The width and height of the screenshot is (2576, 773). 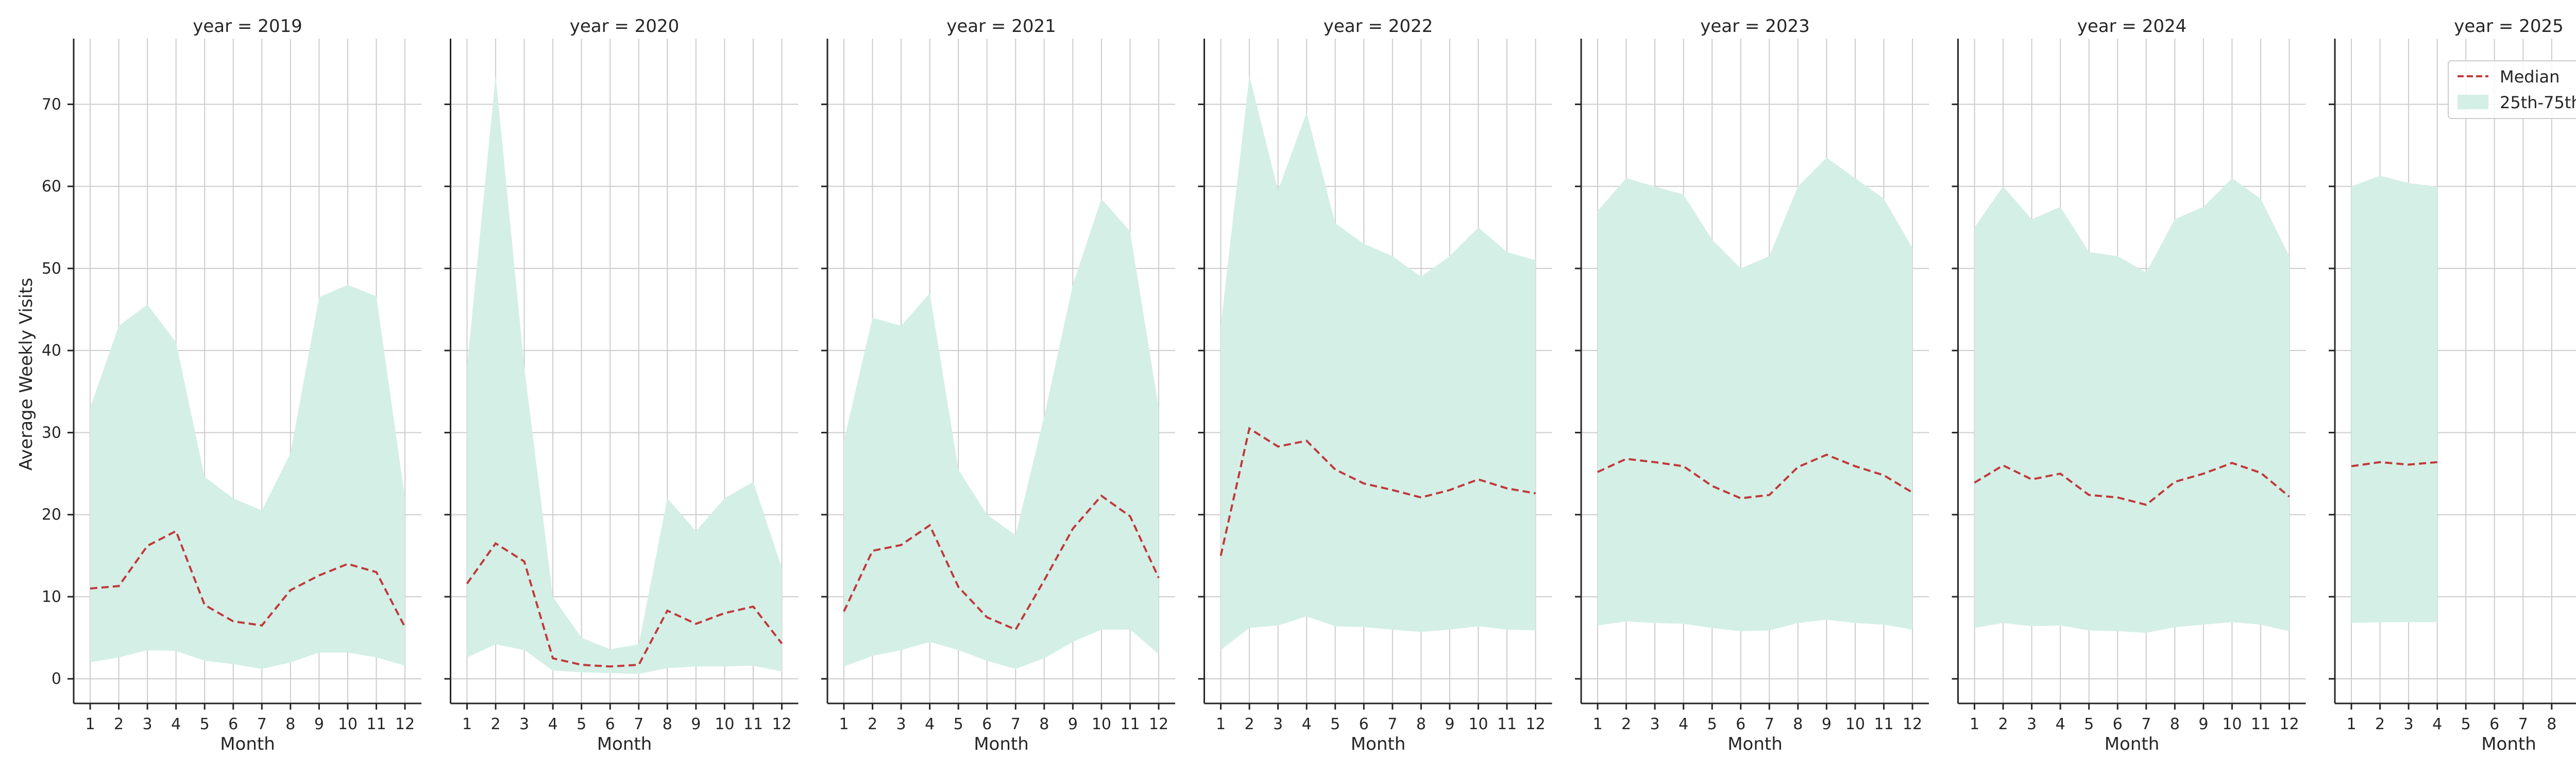 I want to click on y-tick-label: 0, so click(x=56, y=679).